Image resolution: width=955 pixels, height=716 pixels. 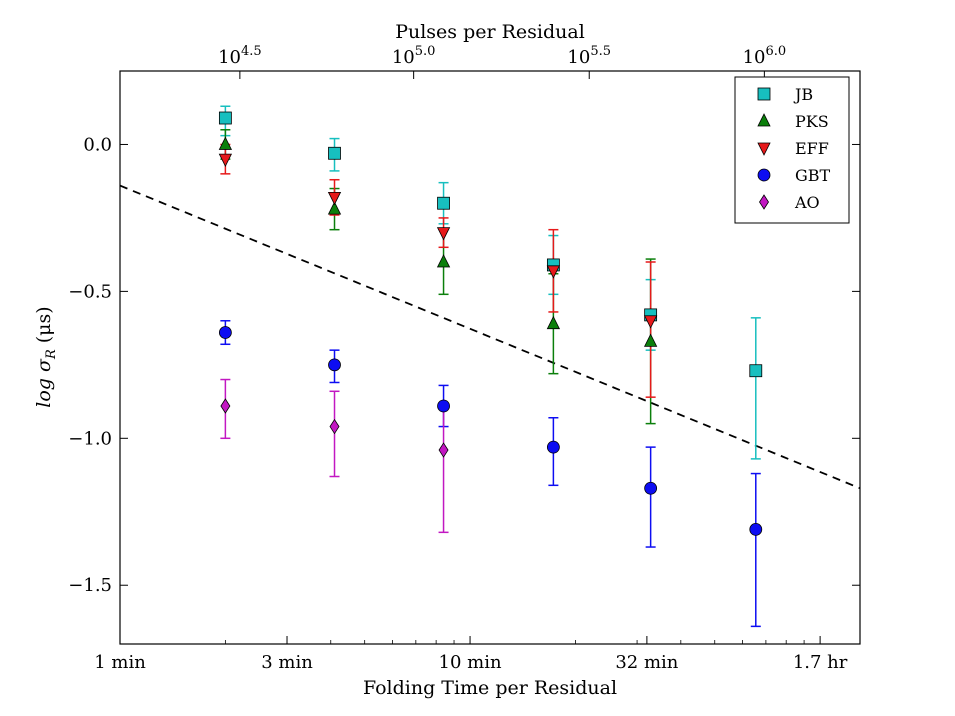 I want to click on top-axis-title: Pulses per Residual, so click(x=490, y=32).